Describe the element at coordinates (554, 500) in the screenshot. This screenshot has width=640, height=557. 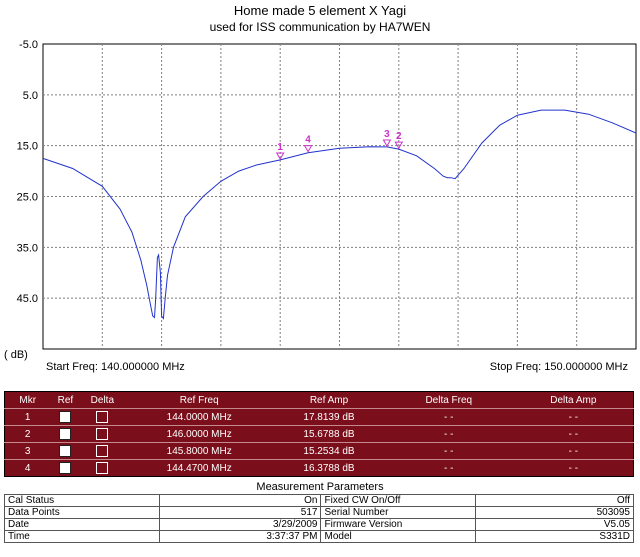
I see `param-value: Off` at that location.